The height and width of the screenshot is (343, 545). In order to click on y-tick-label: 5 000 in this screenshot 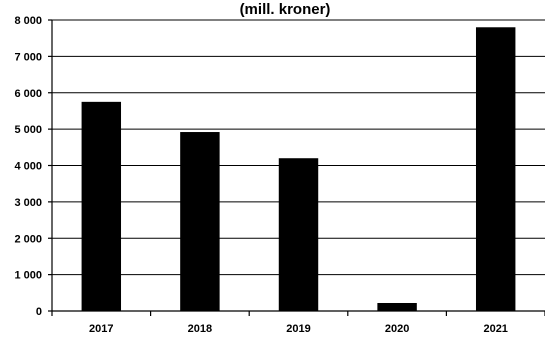, I will do `click(28, 130)`.